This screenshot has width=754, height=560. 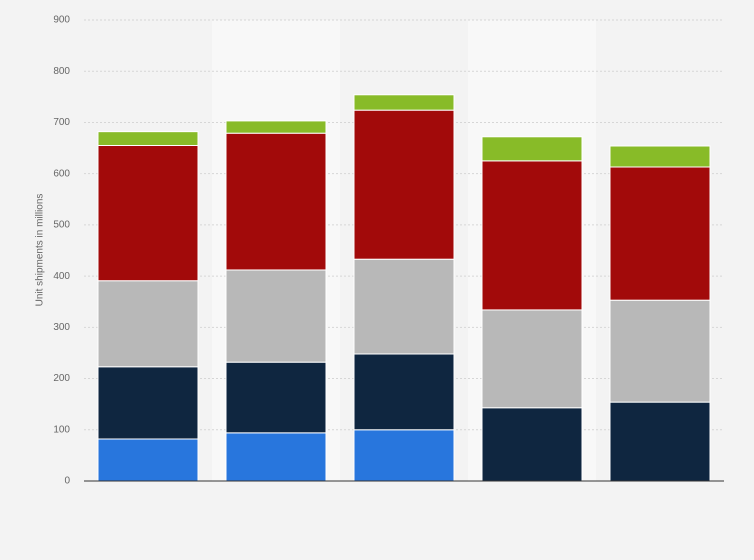 What do you see at coordinates (61, 20) in the screenshot?
I see `y-tick-label: 900` at bounding box center [61, 20].